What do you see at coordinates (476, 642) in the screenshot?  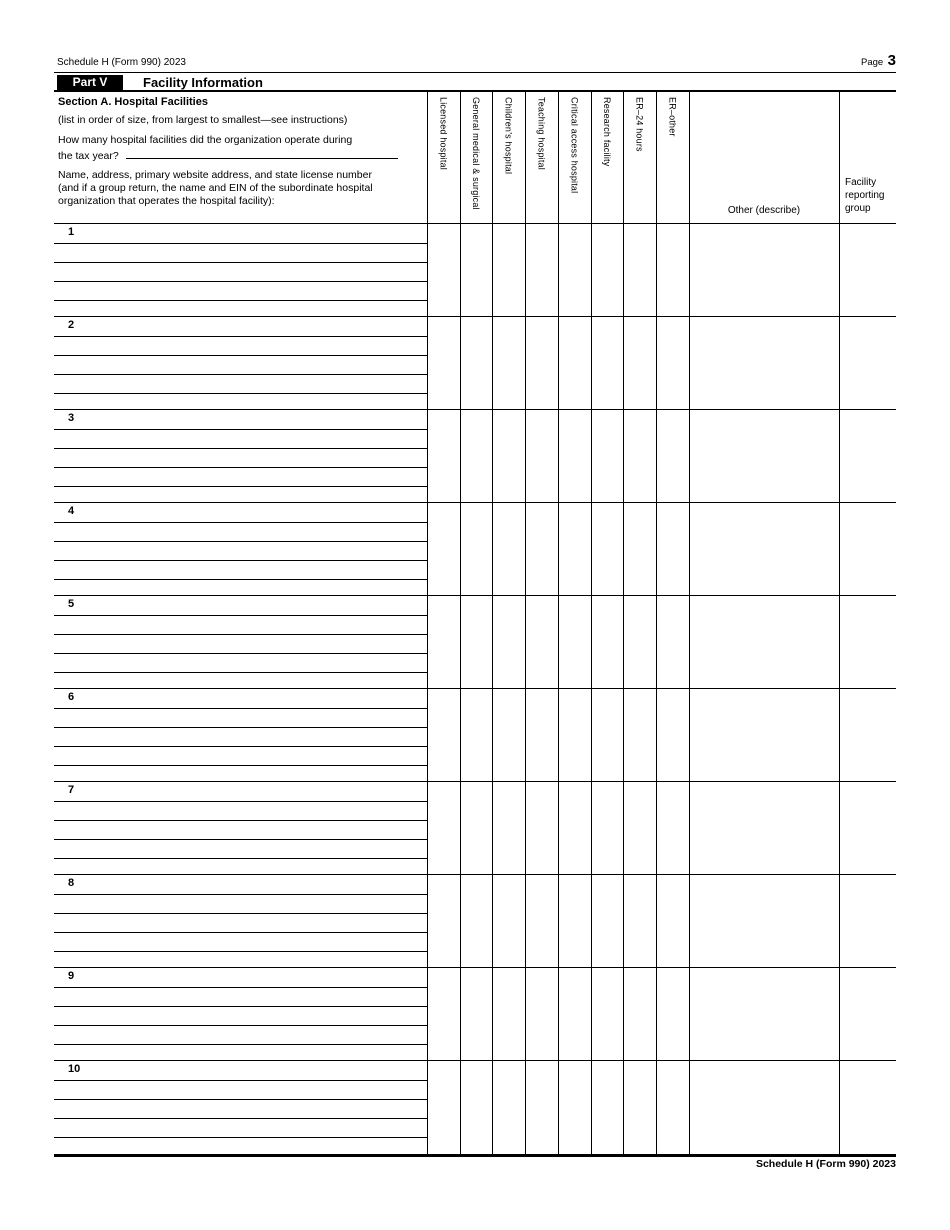 I see `facility-5-general-medical-surgical-cell` at bounding box center [476, 642].